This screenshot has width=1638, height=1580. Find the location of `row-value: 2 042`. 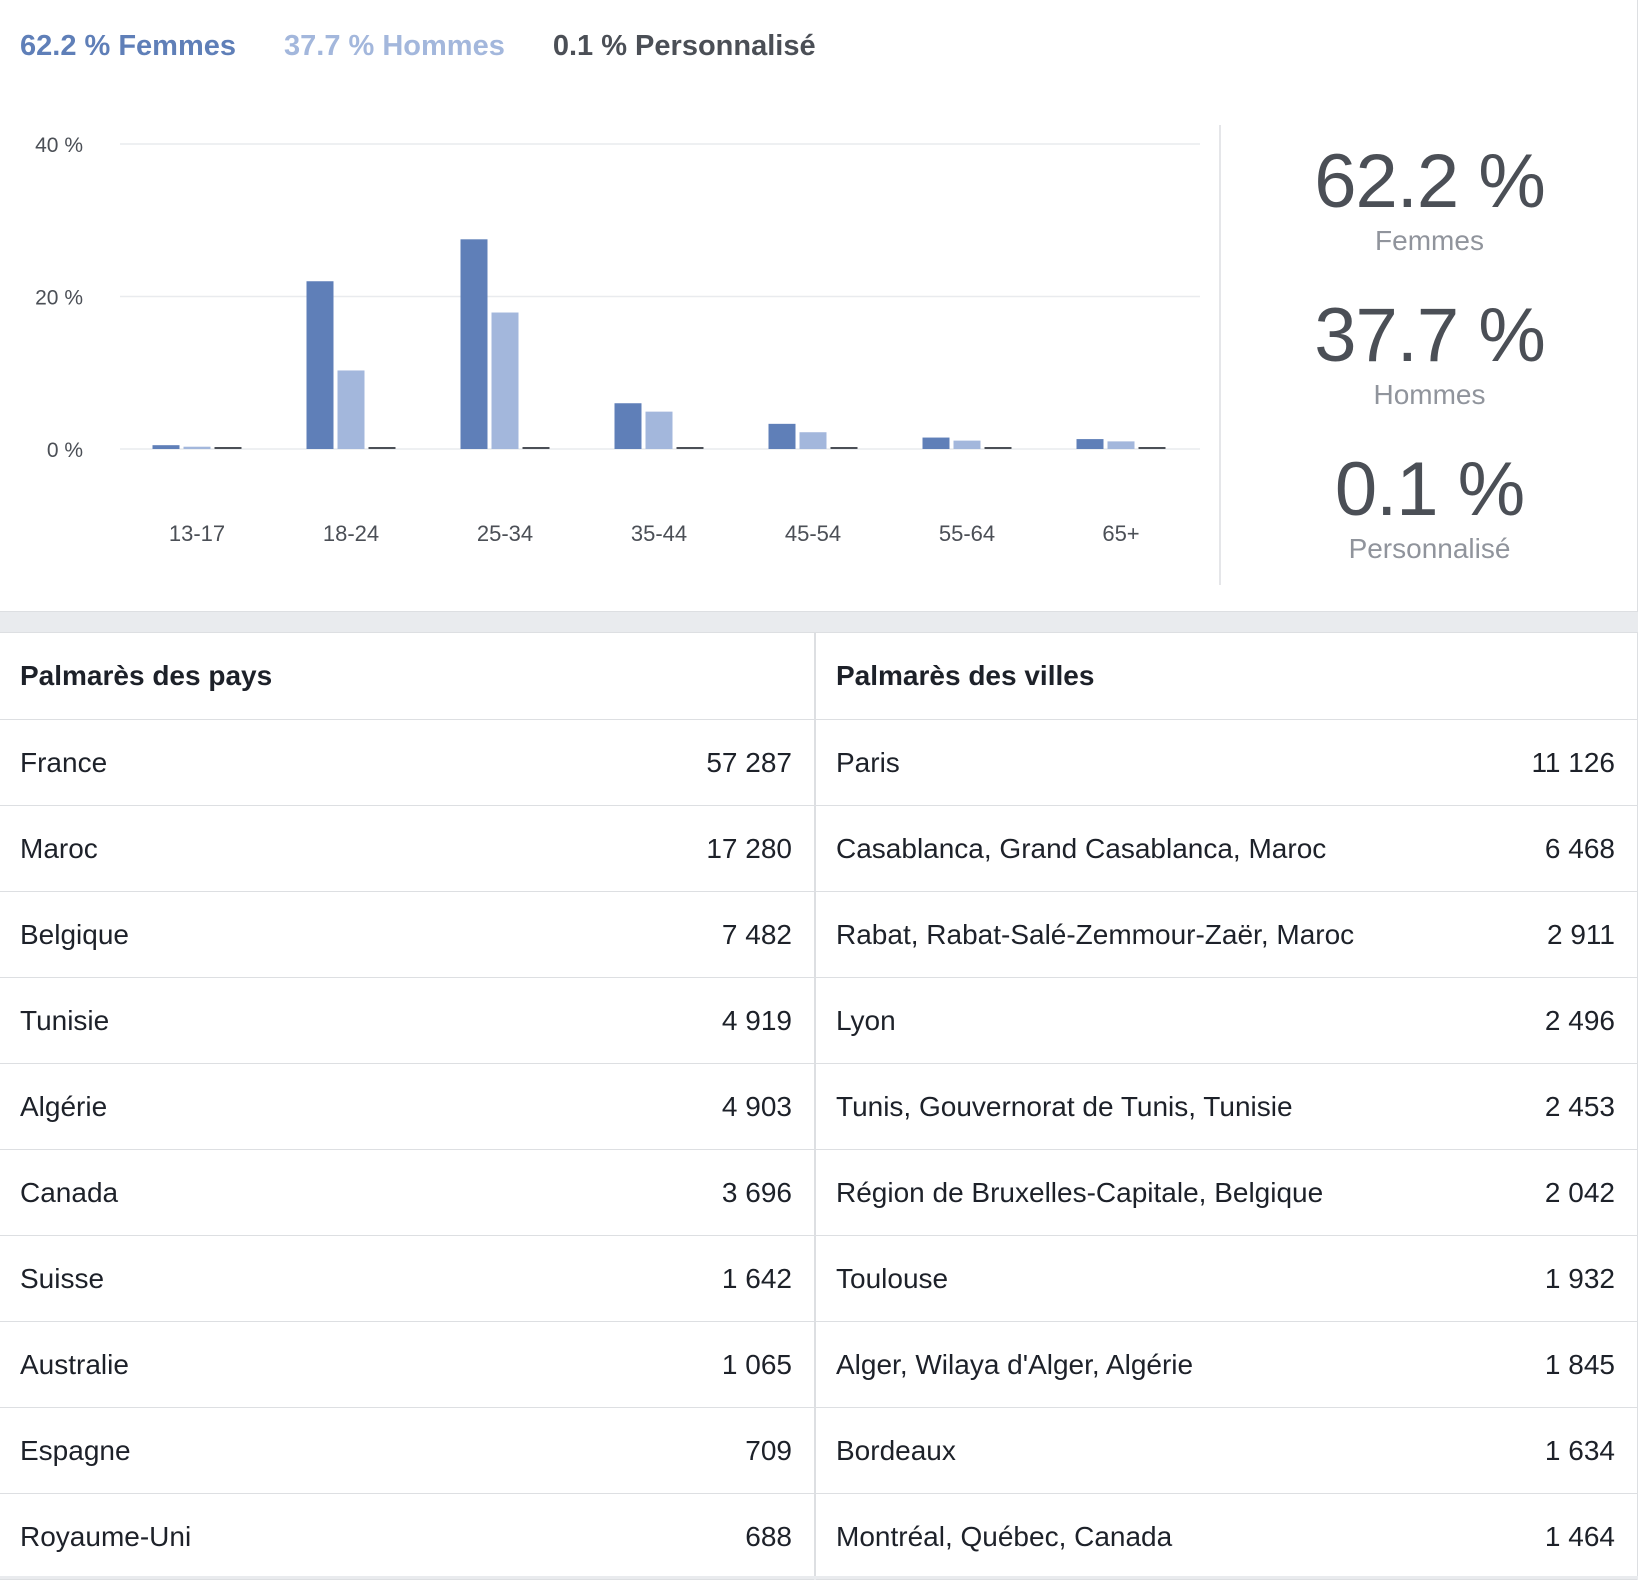

row-value: 2 042 is located at coordinates (1579, 1192).